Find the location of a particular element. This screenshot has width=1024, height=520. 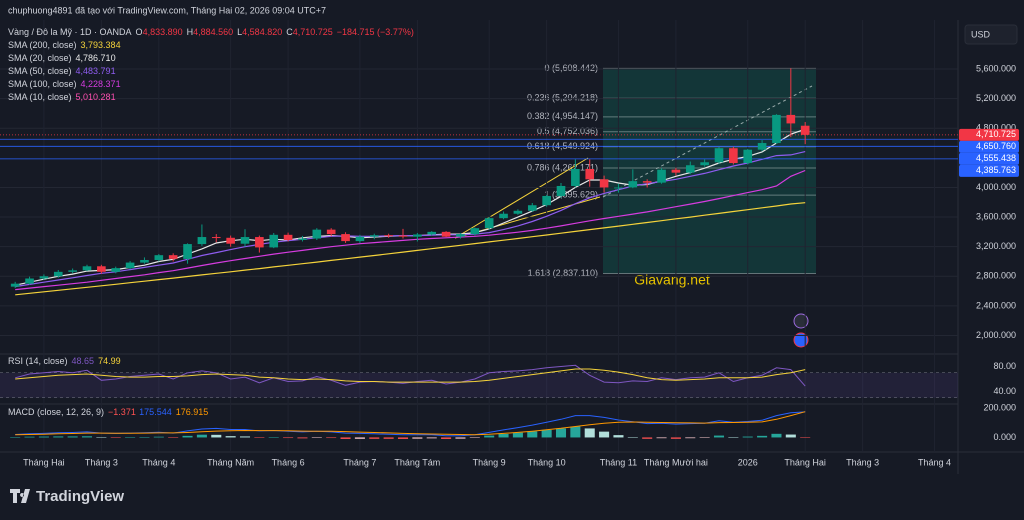

sma-line is located at coordinates (410, 249).